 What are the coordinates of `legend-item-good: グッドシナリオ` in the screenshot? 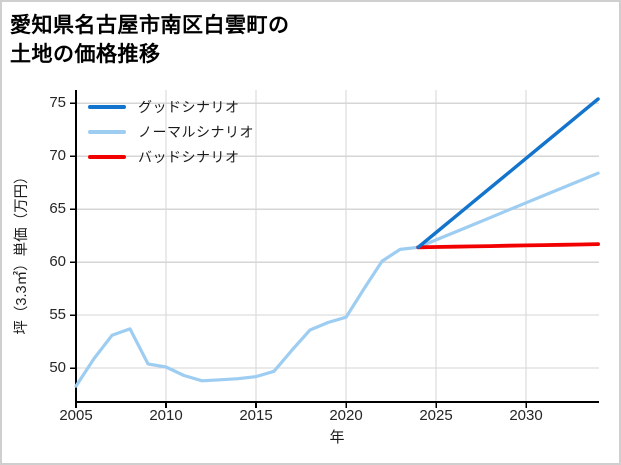 It's located at (171, 106).